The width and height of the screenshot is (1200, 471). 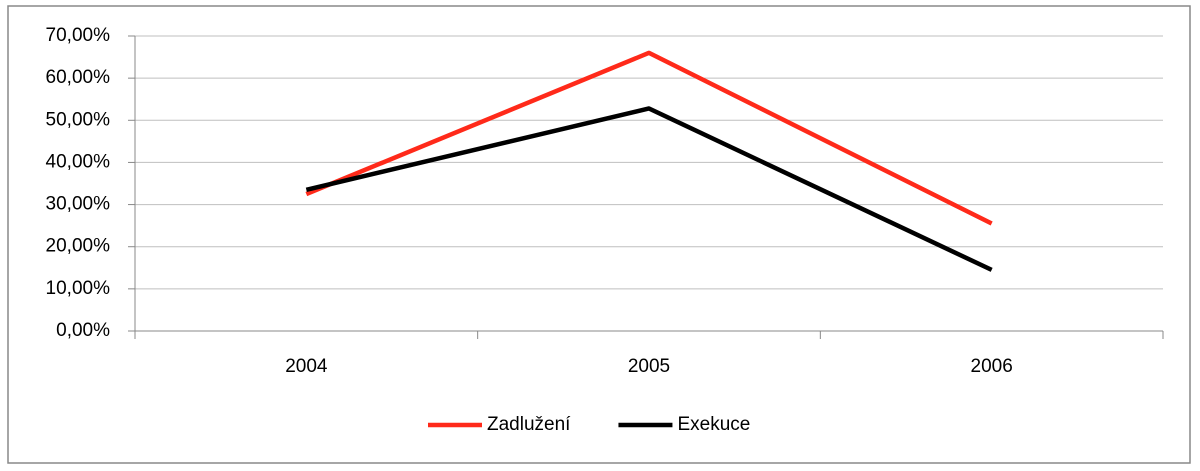 I want to click on y-tick-label: 20,00%, so click(x=78, y=246).